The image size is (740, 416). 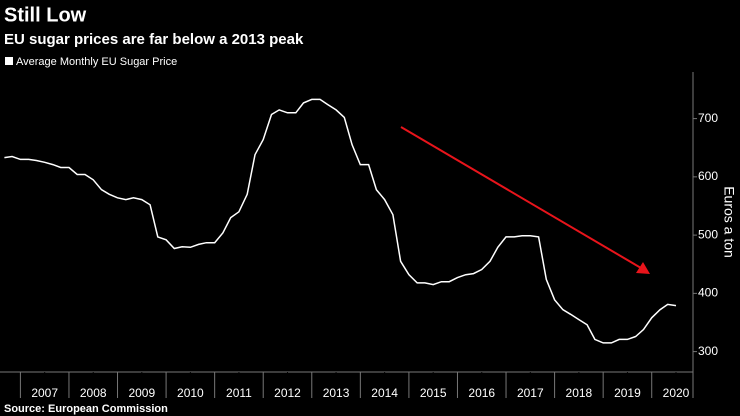 What do you see at coordinates (9, 61) in the screenshot?
I see `legend-swatch` at bounding box center [9, 61].